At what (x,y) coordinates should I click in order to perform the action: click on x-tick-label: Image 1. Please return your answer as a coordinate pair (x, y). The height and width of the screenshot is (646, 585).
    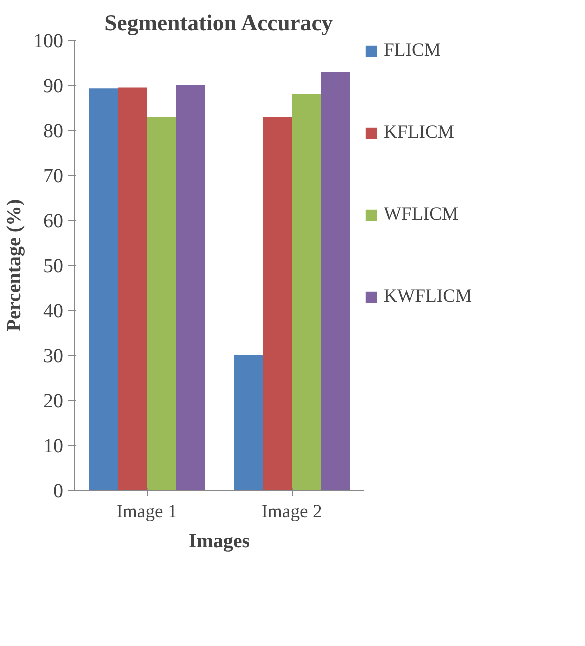
    Looking at the image, I should click on (147, 512).